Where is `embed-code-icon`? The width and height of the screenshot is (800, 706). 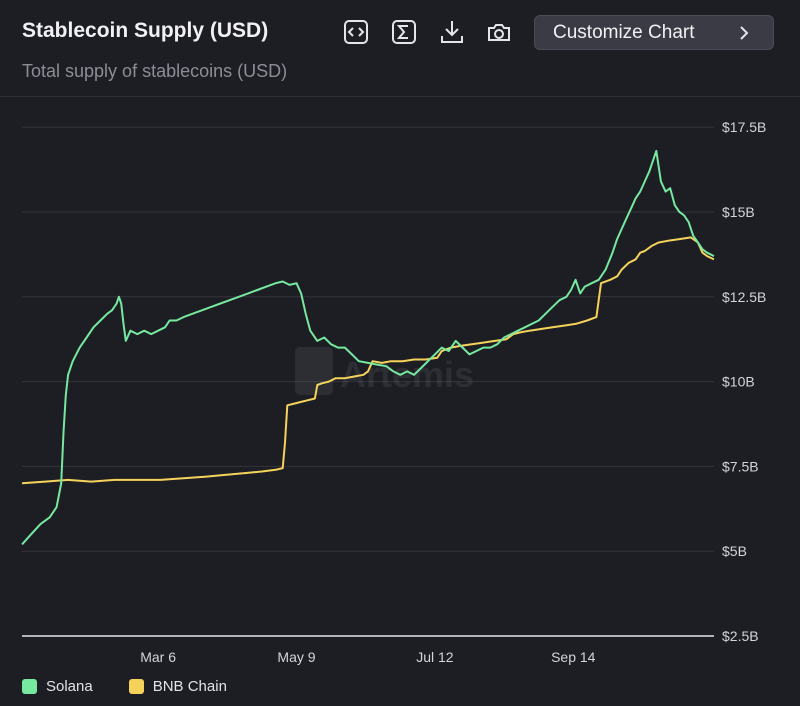 embed-code-icon is located at coordinates (356, 32).